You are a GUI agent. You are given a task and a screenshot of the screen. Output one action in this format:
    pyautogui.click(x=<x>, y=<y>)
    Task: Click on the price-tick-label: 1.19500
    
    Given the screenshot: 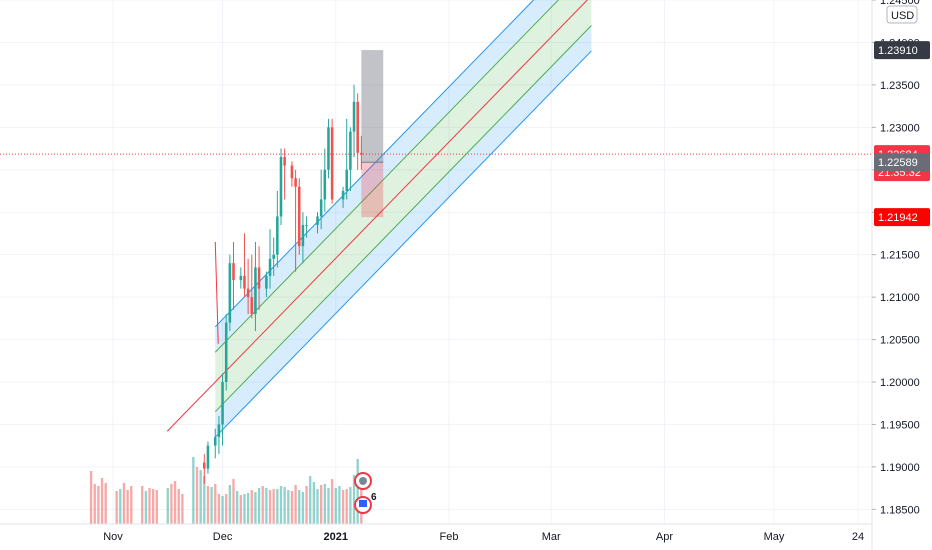 What is the action you would take?
    pyautogui.click(x=900, y=425)
    